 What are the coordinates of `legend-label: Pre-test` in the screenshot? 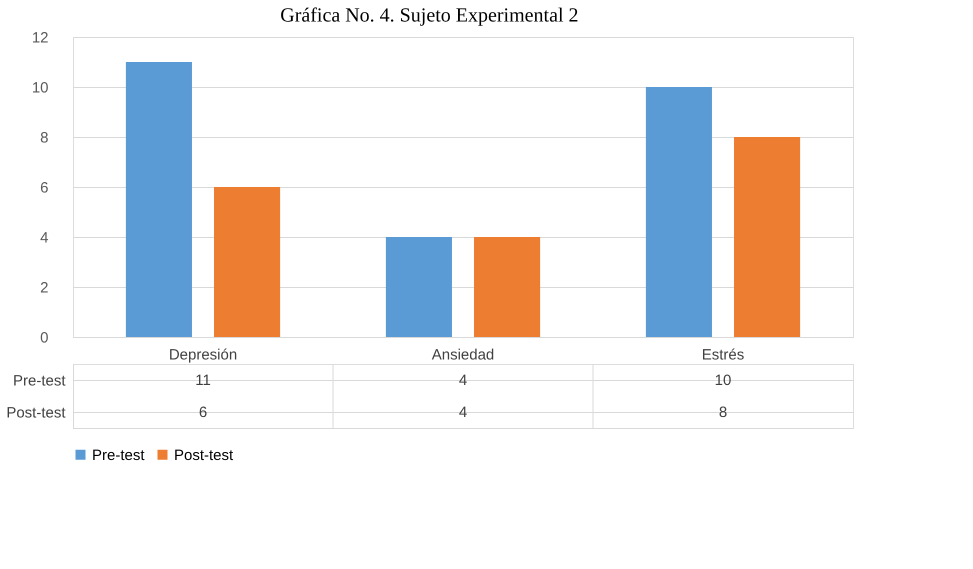 It's located at (119, 455).